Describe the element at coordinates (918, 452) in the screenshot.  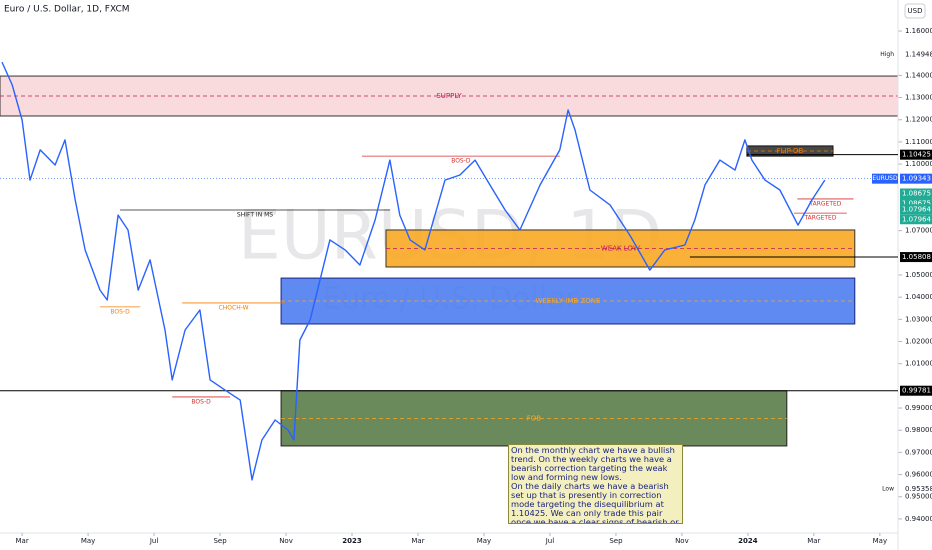
I see `y-tick-label: 0.97000` at that location.